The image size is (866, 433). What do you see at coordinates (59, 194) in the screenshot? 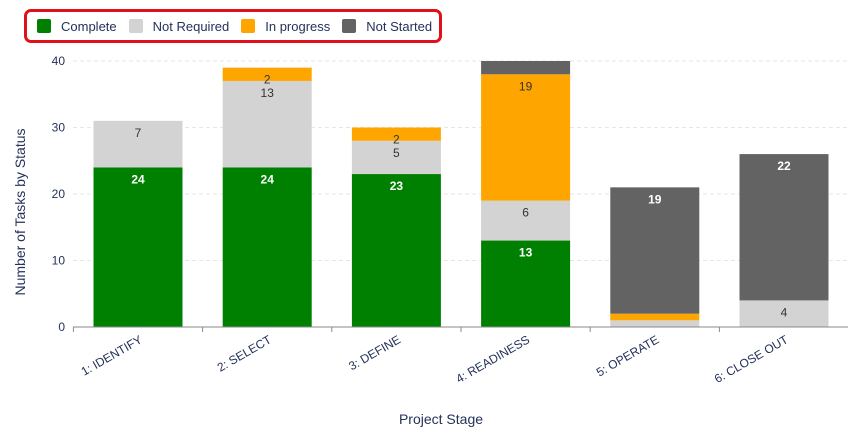
I see `y-tick-label: 20` at bounding box center [59, 194].